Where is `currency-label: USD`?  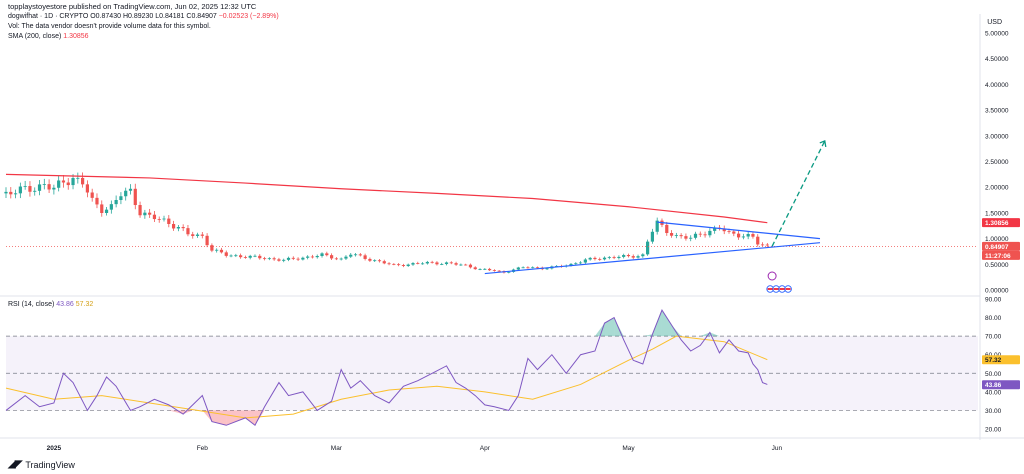
currency-label: USD is located at coordinates (994, 22).